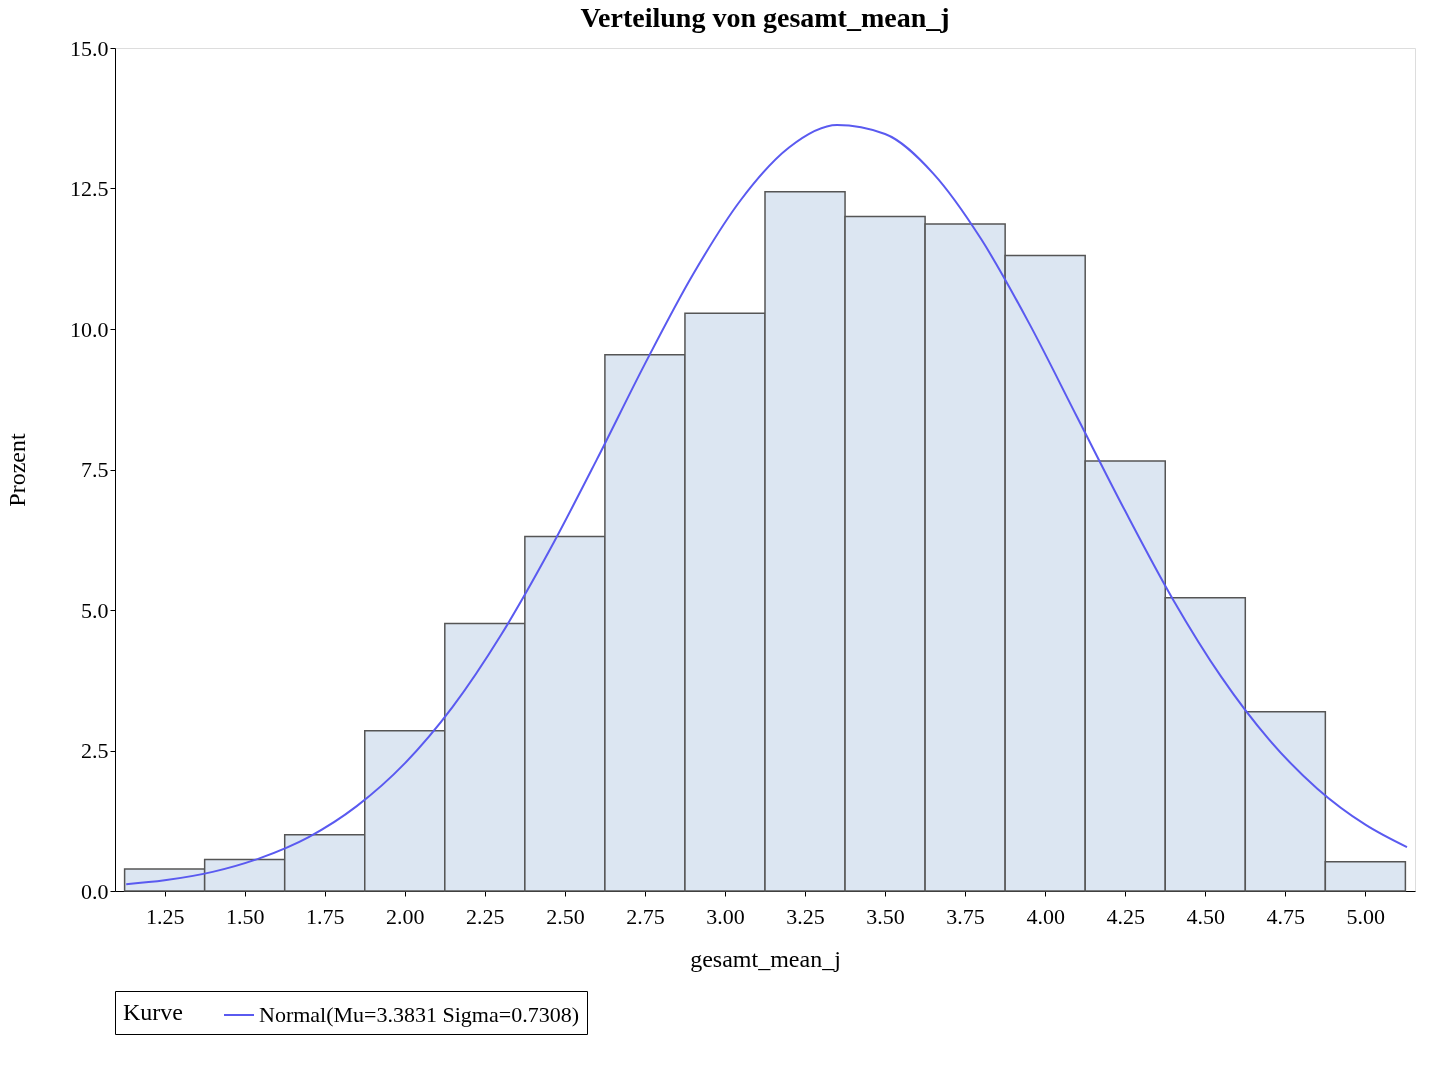  What do you see at coordinates (245, 916) in the screenshot?
I see `x-tick-label: 1.50` at bounding box center [245, 916].